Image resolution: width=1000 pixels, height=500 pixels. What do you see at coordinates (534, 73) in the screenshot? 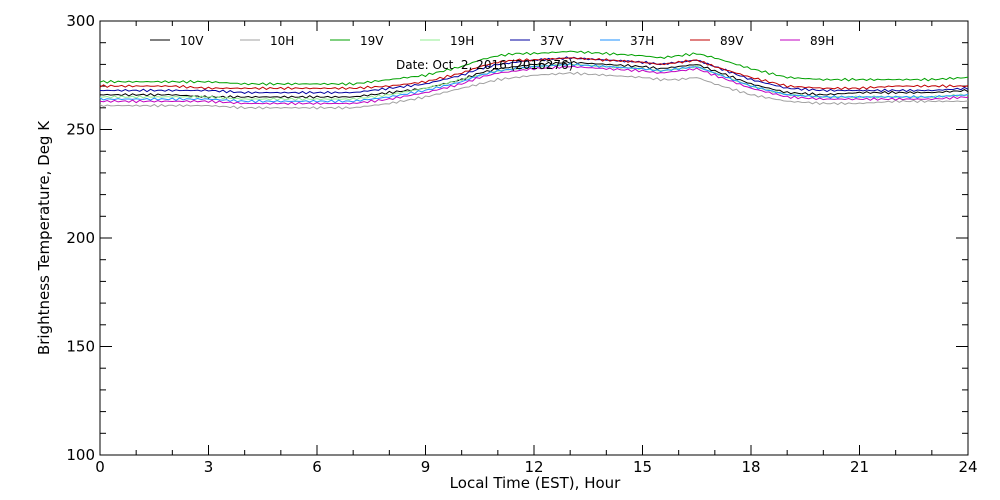
I see `series-line-89v` at bounding box center [534, 73].